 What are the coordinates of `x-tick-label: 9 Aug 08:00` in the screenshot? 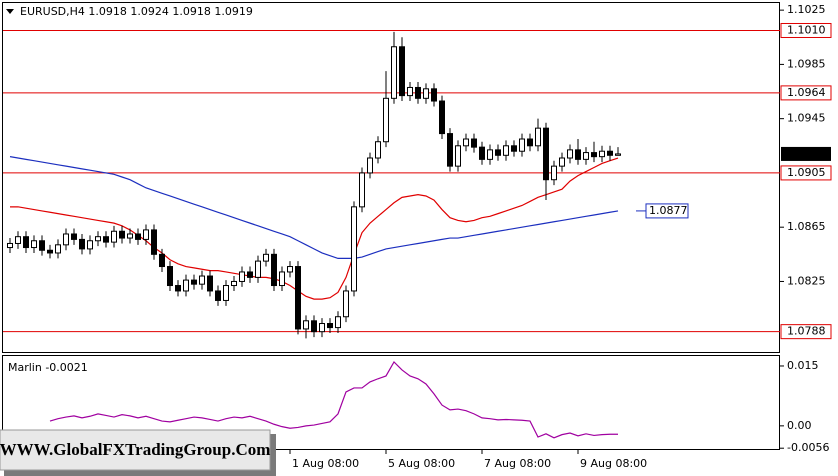 It's located at (613, 463).